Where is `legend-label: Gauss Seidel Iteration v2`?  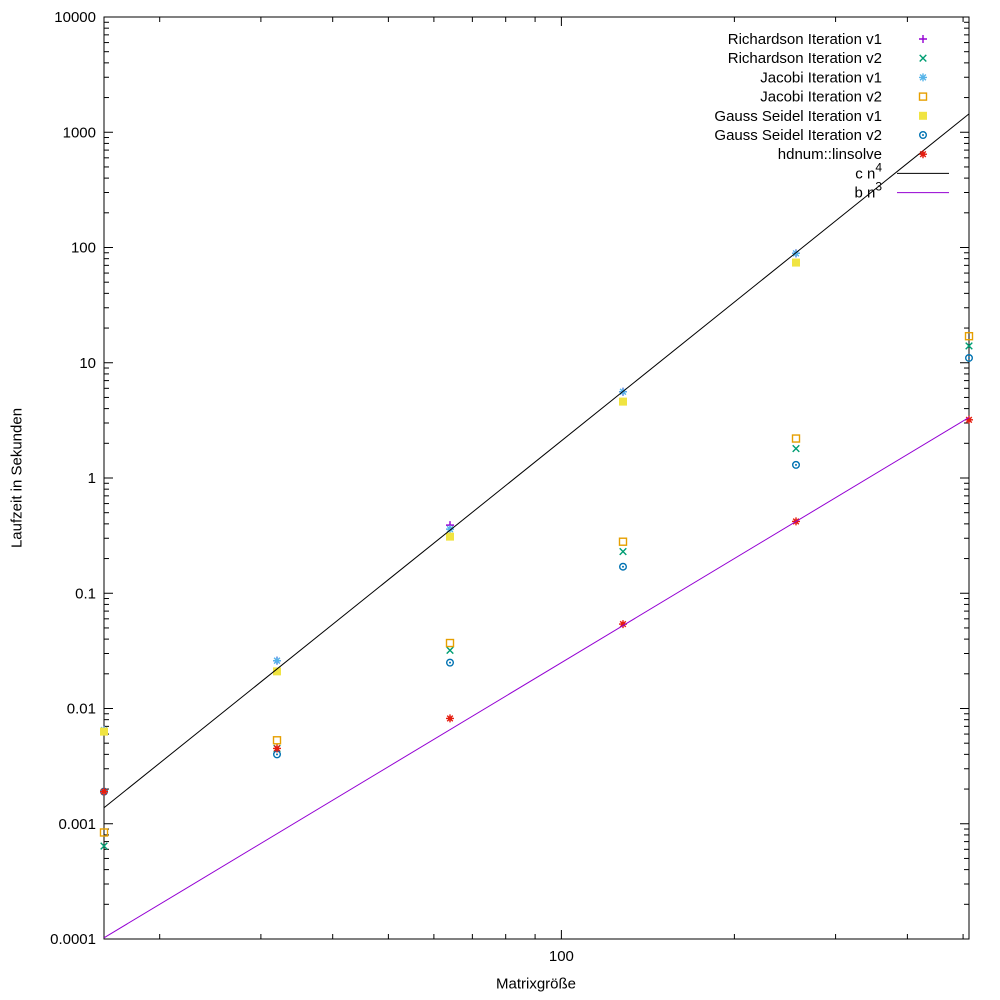 legend-label: Gauss Seidel Iteration v2 is located at coordinates (798, 135).